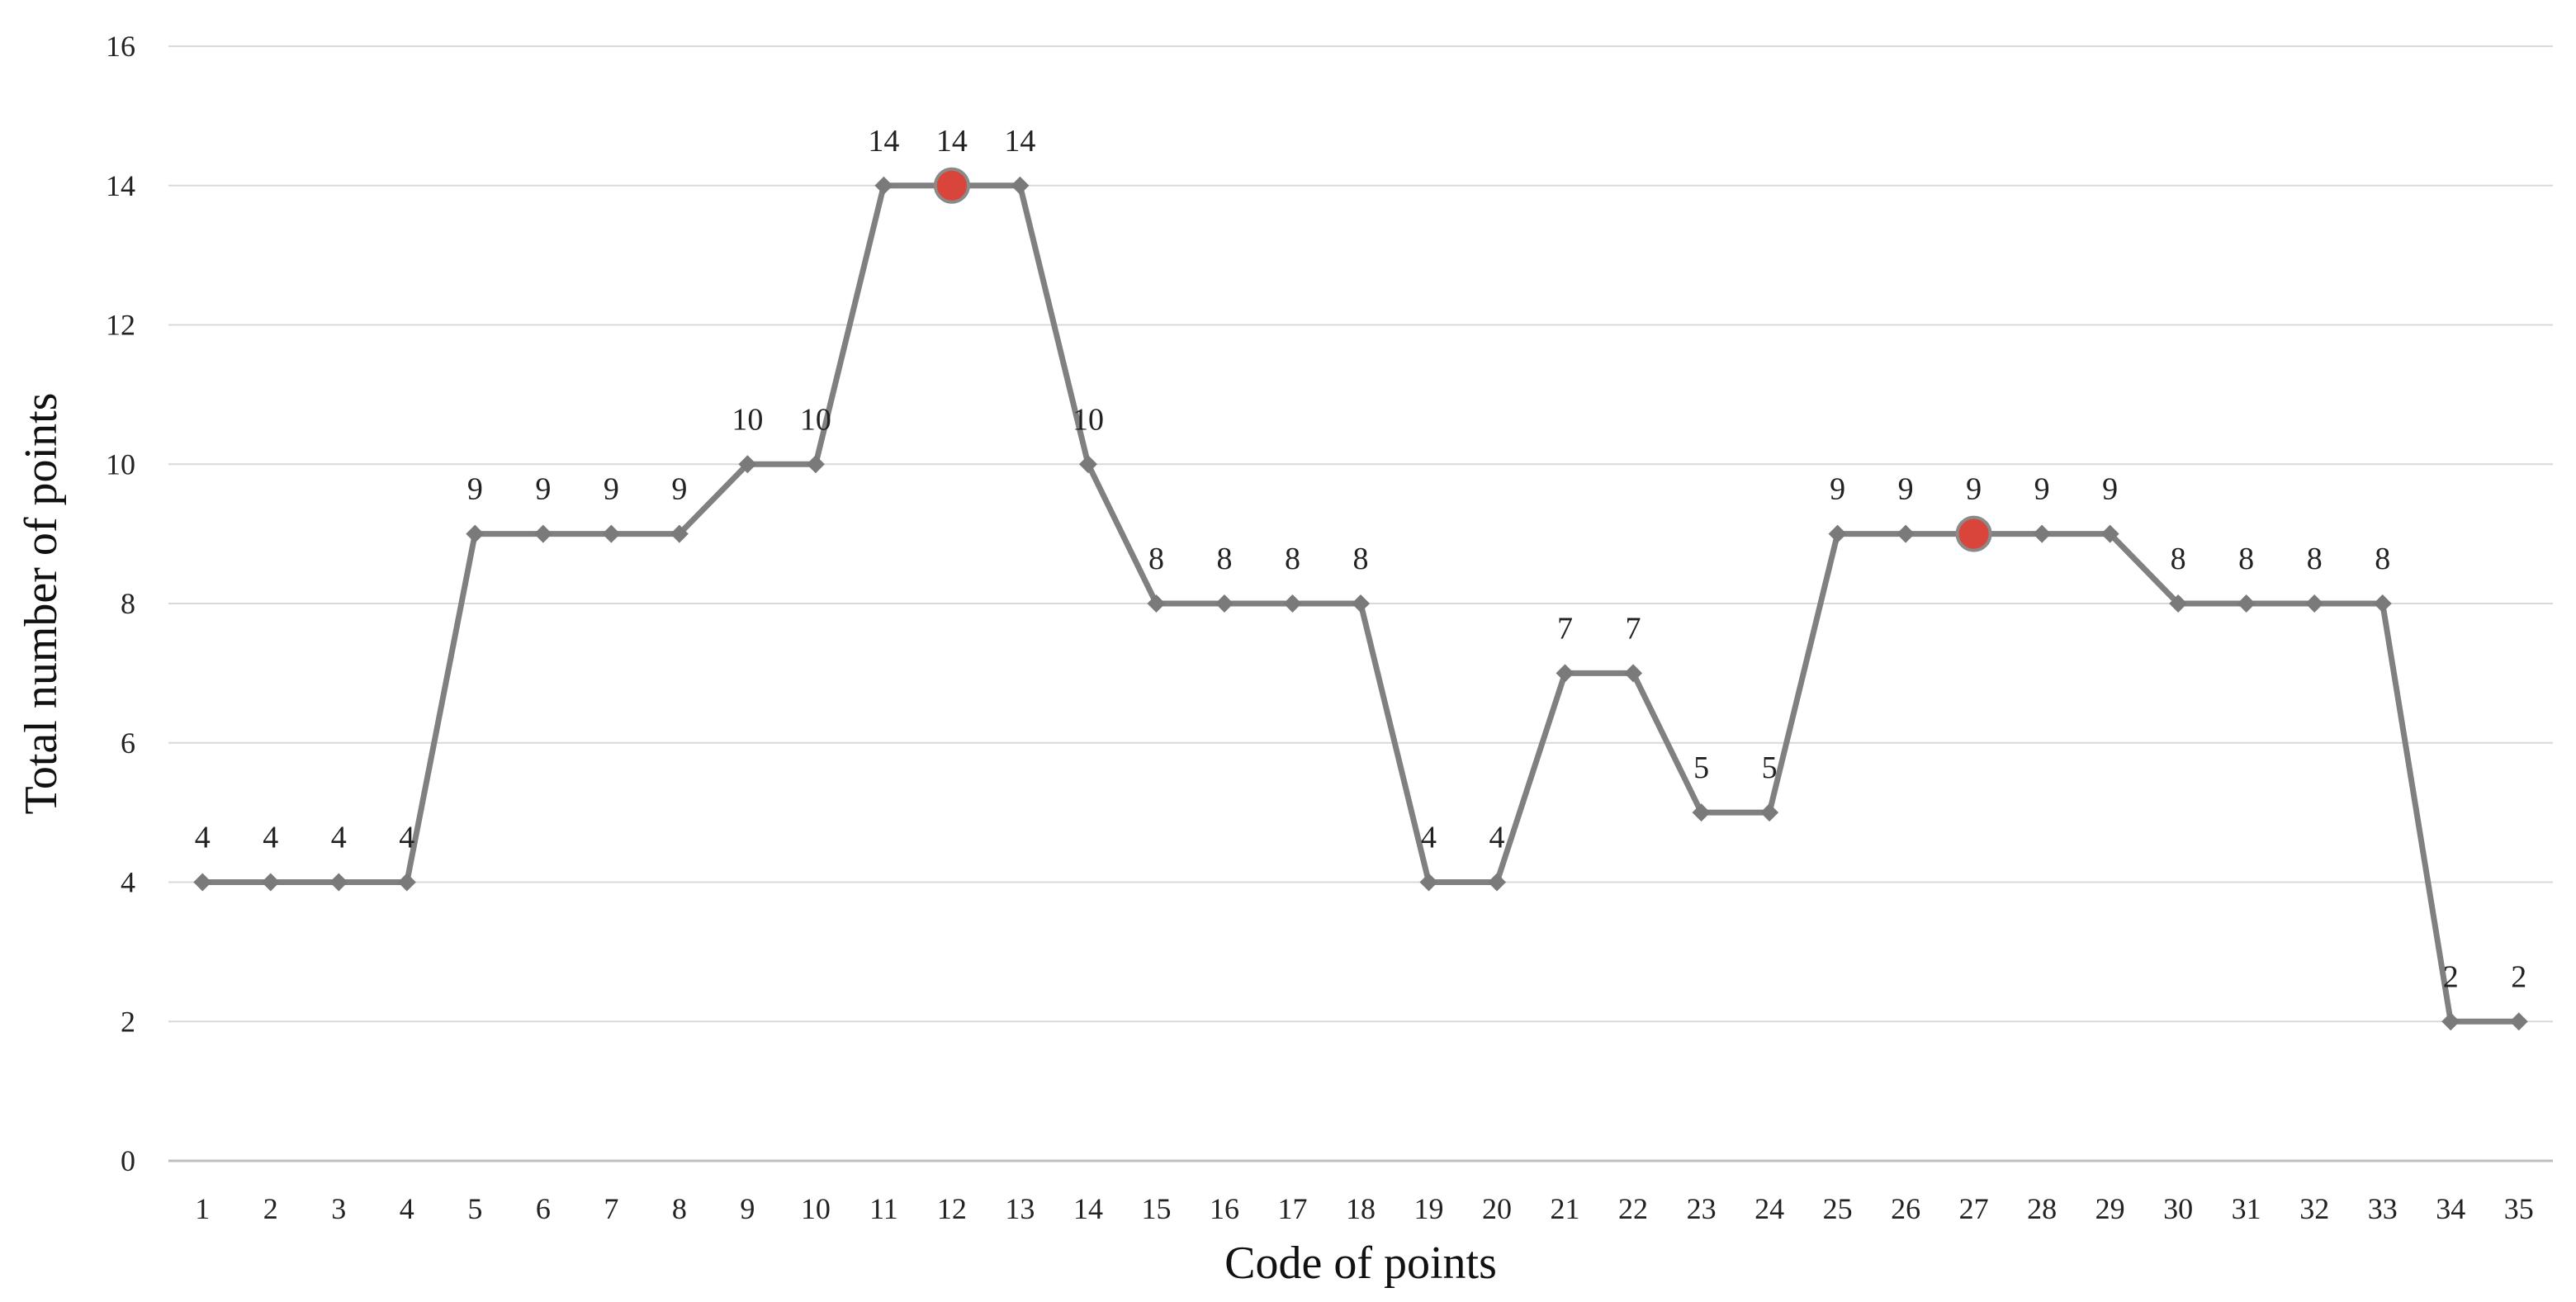 This screenshot has height=1302, width=2576. What do you see at coordinates (1905, 1209) in the screenshot?
I see `x-tick-label: 26` at bounding box center [1905, 1209].